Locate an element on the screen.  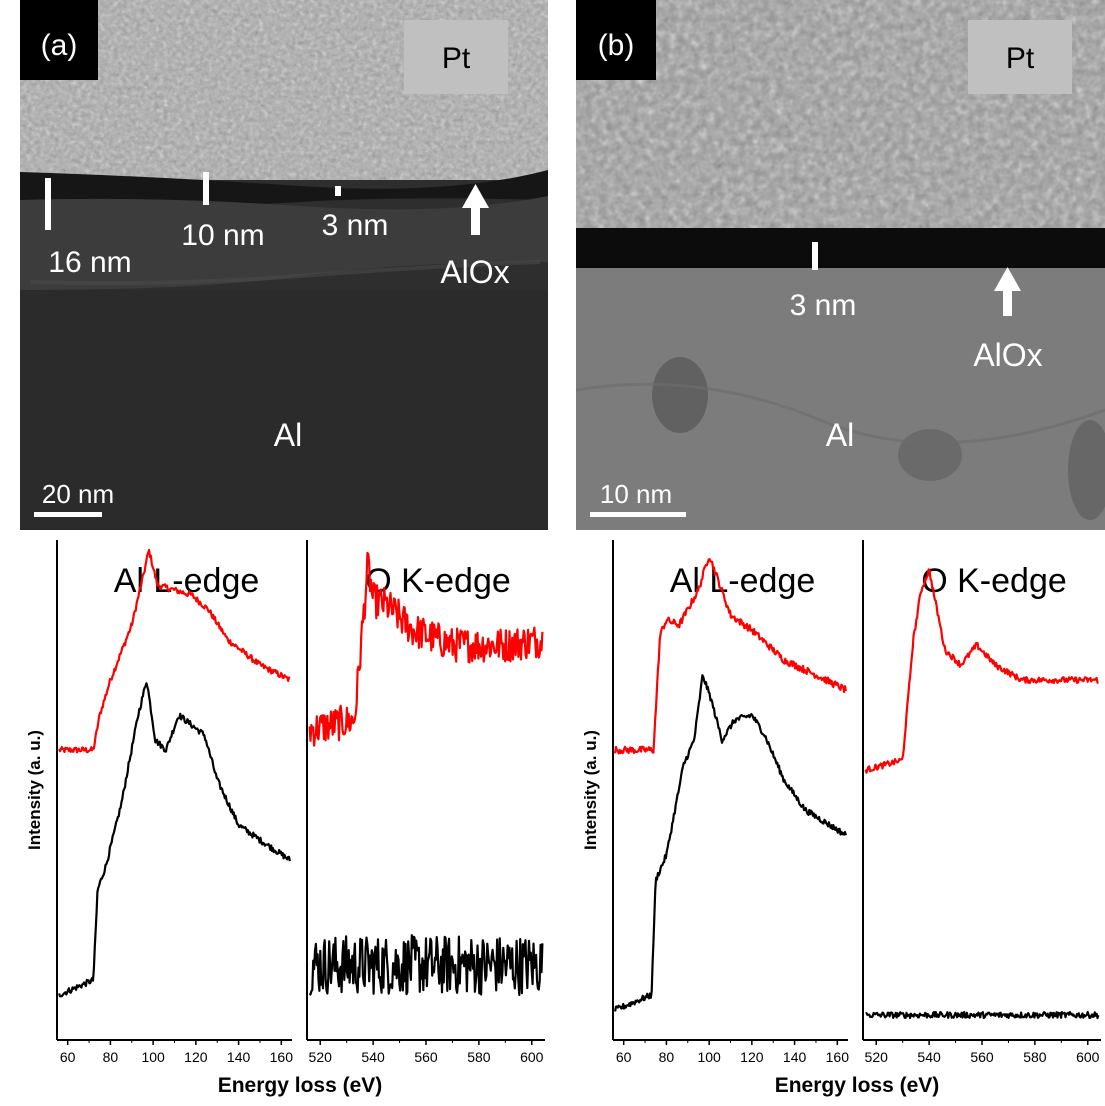
alox-label-a: AlOx is located at coordinates (474, 272).